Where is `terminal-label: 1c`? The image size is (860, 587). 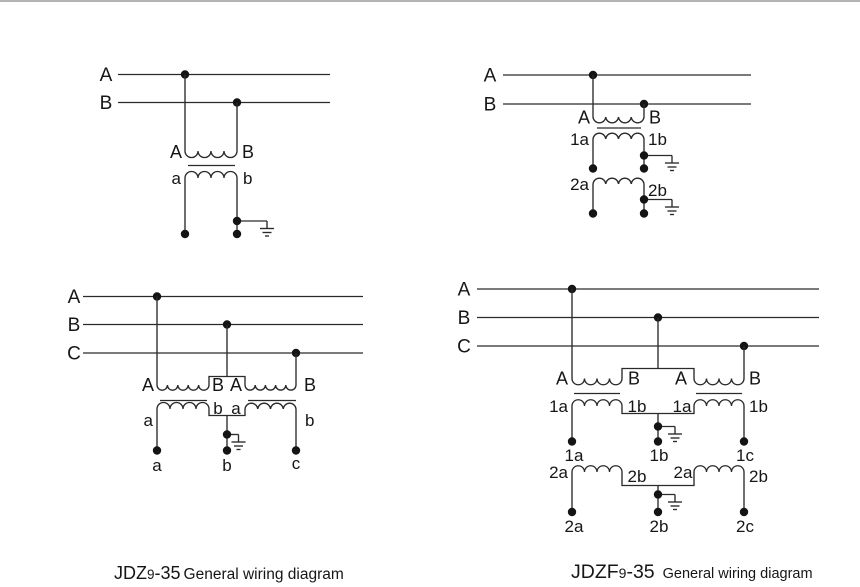
terminal-label: 1c is located at coordinates (745, 455).